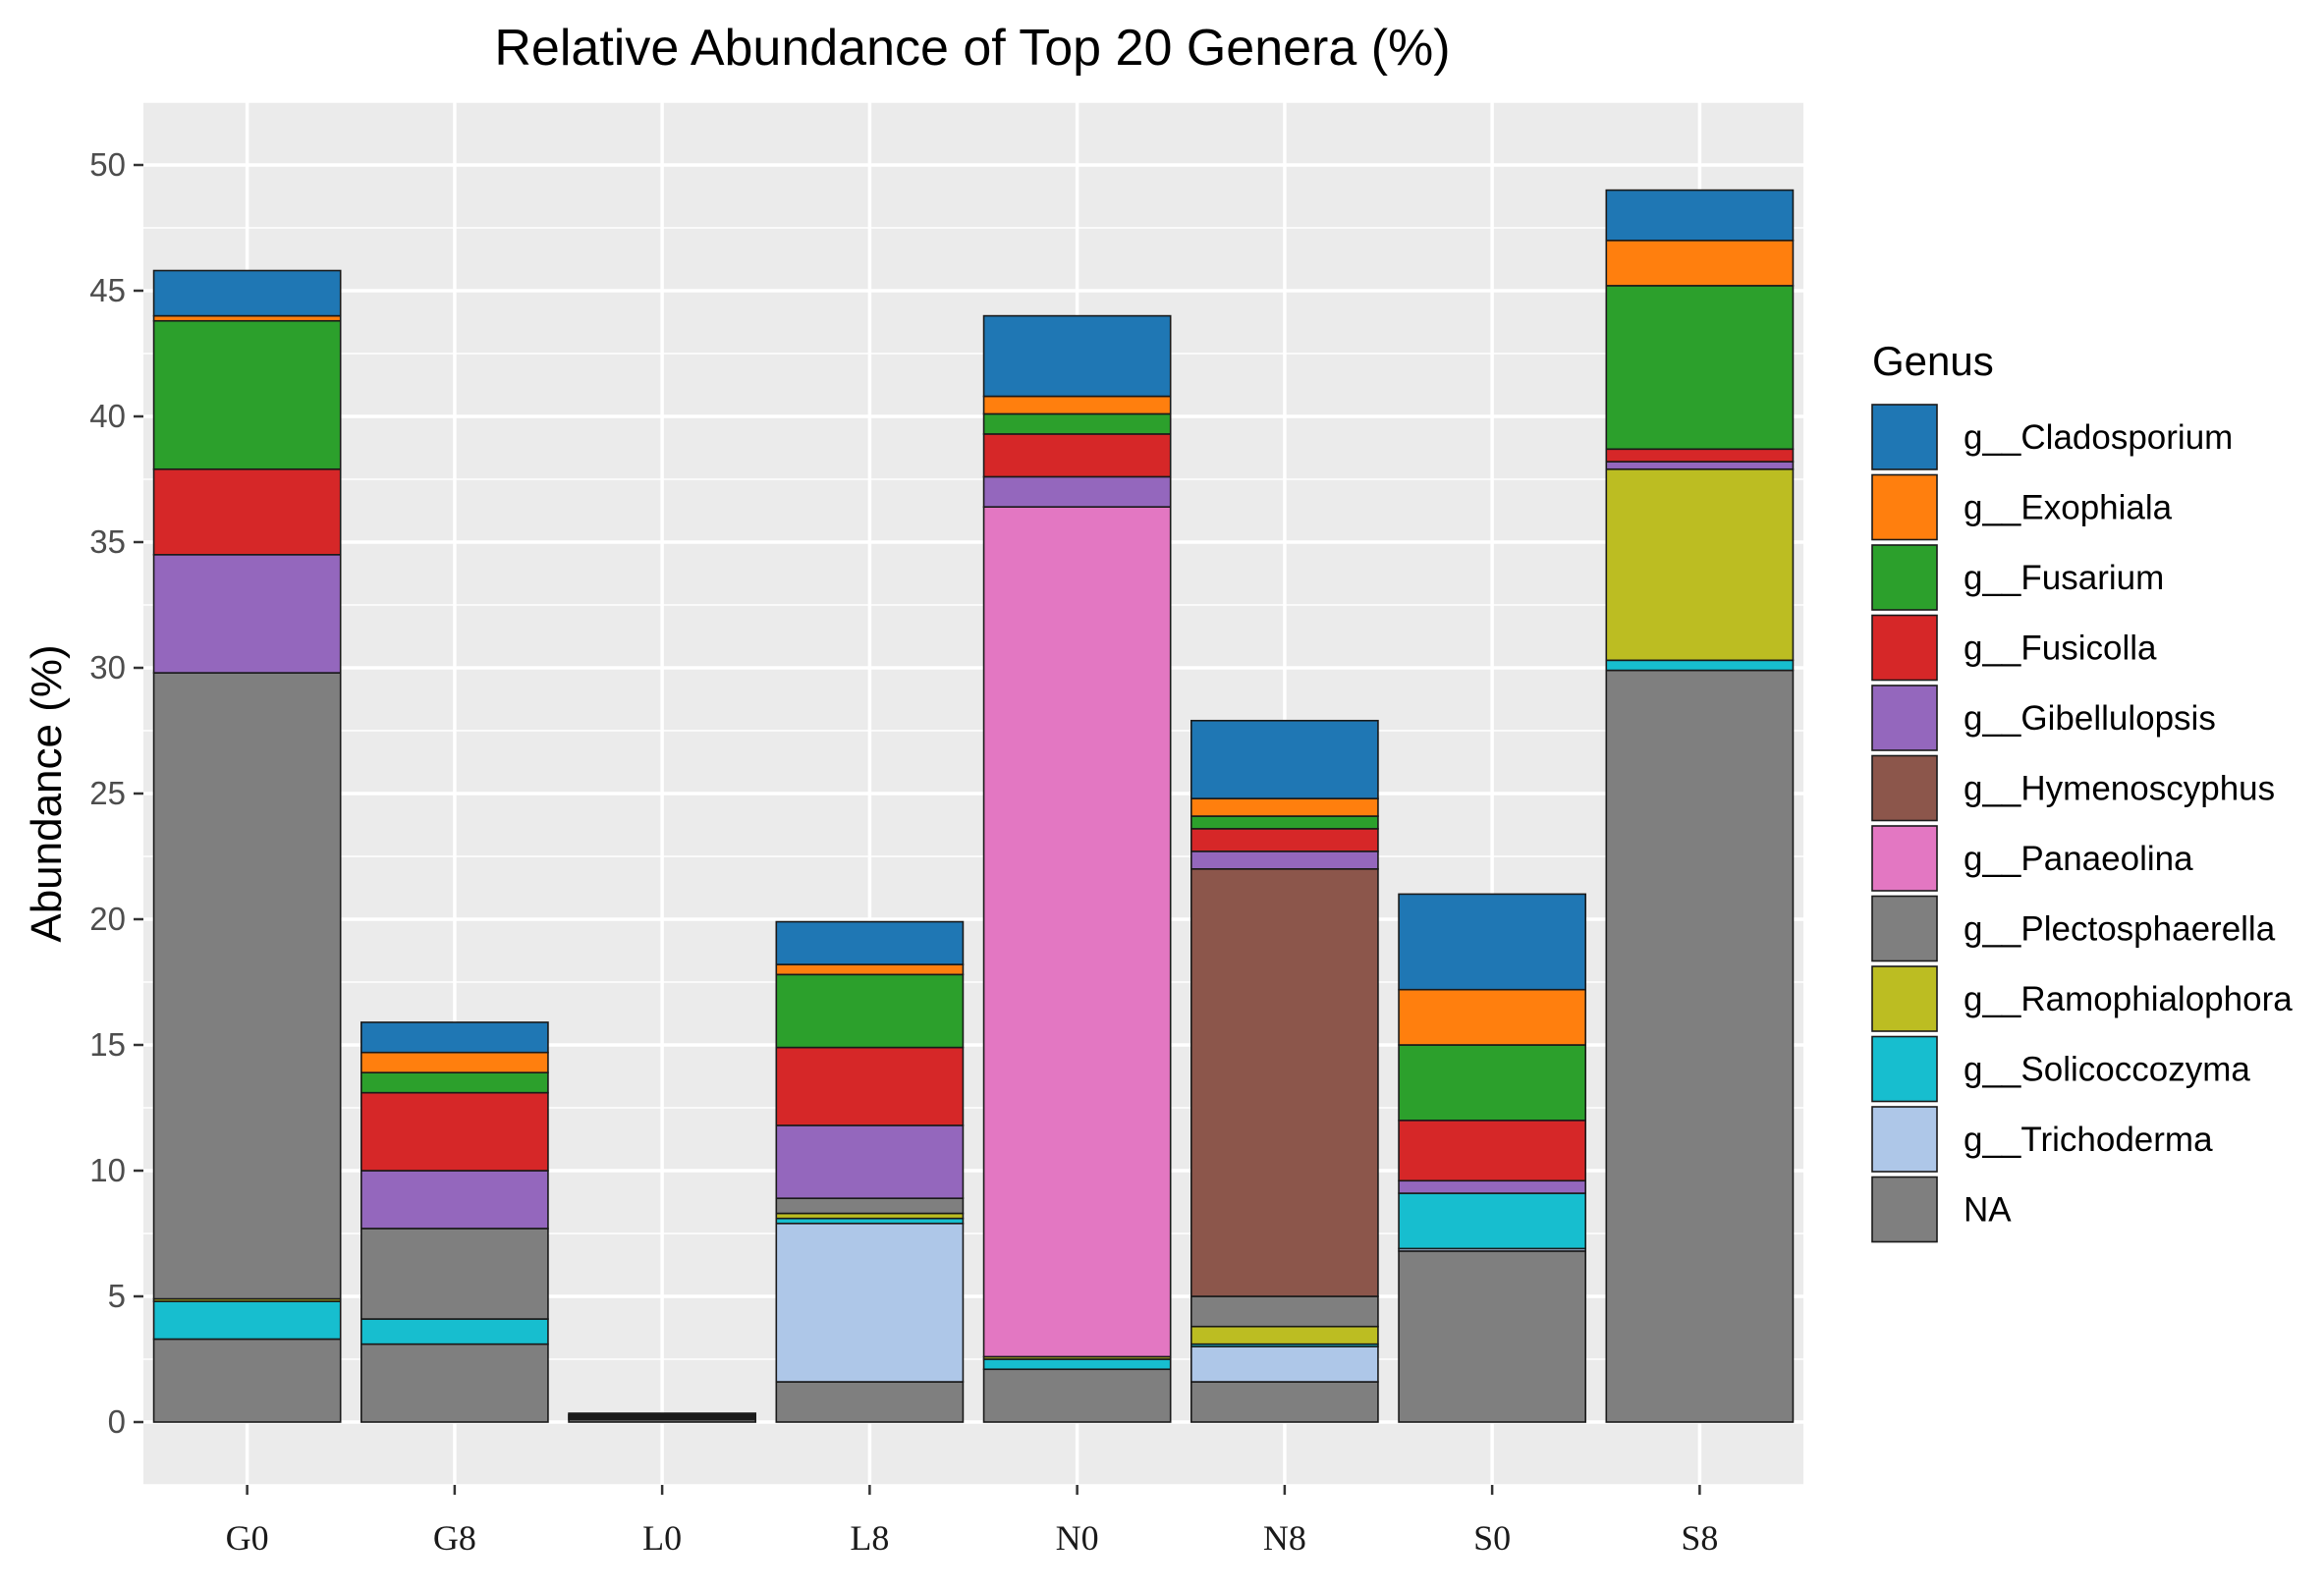 The height and width of the screenshot is (1590, 2324). I want to click on bar-stack-N0, so click(1077, 868).